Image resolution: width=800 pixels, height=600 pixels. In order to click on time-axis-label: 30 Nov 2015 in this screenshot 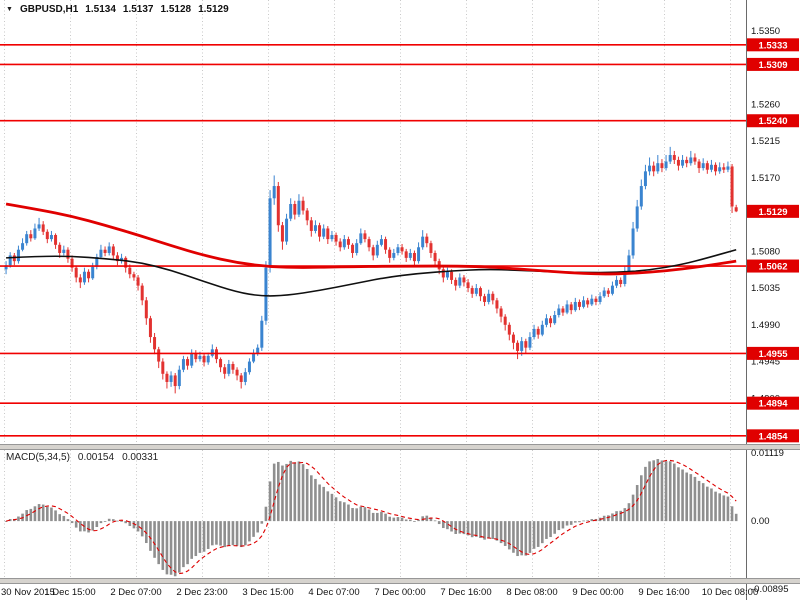, I will do `click(28, 592)`.